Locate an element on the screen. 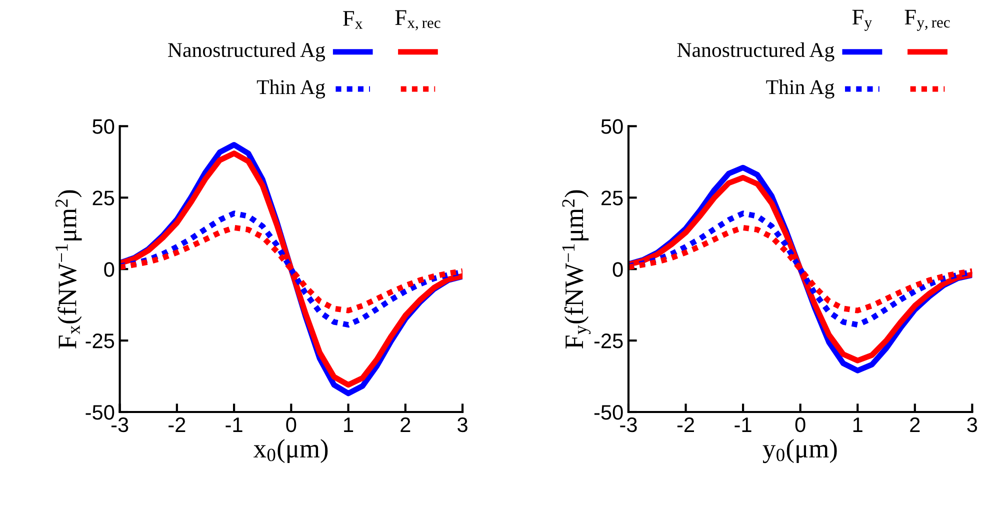 Image resolution: width=982 pixels, height=515 pixels. y-axis-title: F$_{y}$(fNW$^{−1}$μm$^{2}$) is located at coordinates (576, 269).